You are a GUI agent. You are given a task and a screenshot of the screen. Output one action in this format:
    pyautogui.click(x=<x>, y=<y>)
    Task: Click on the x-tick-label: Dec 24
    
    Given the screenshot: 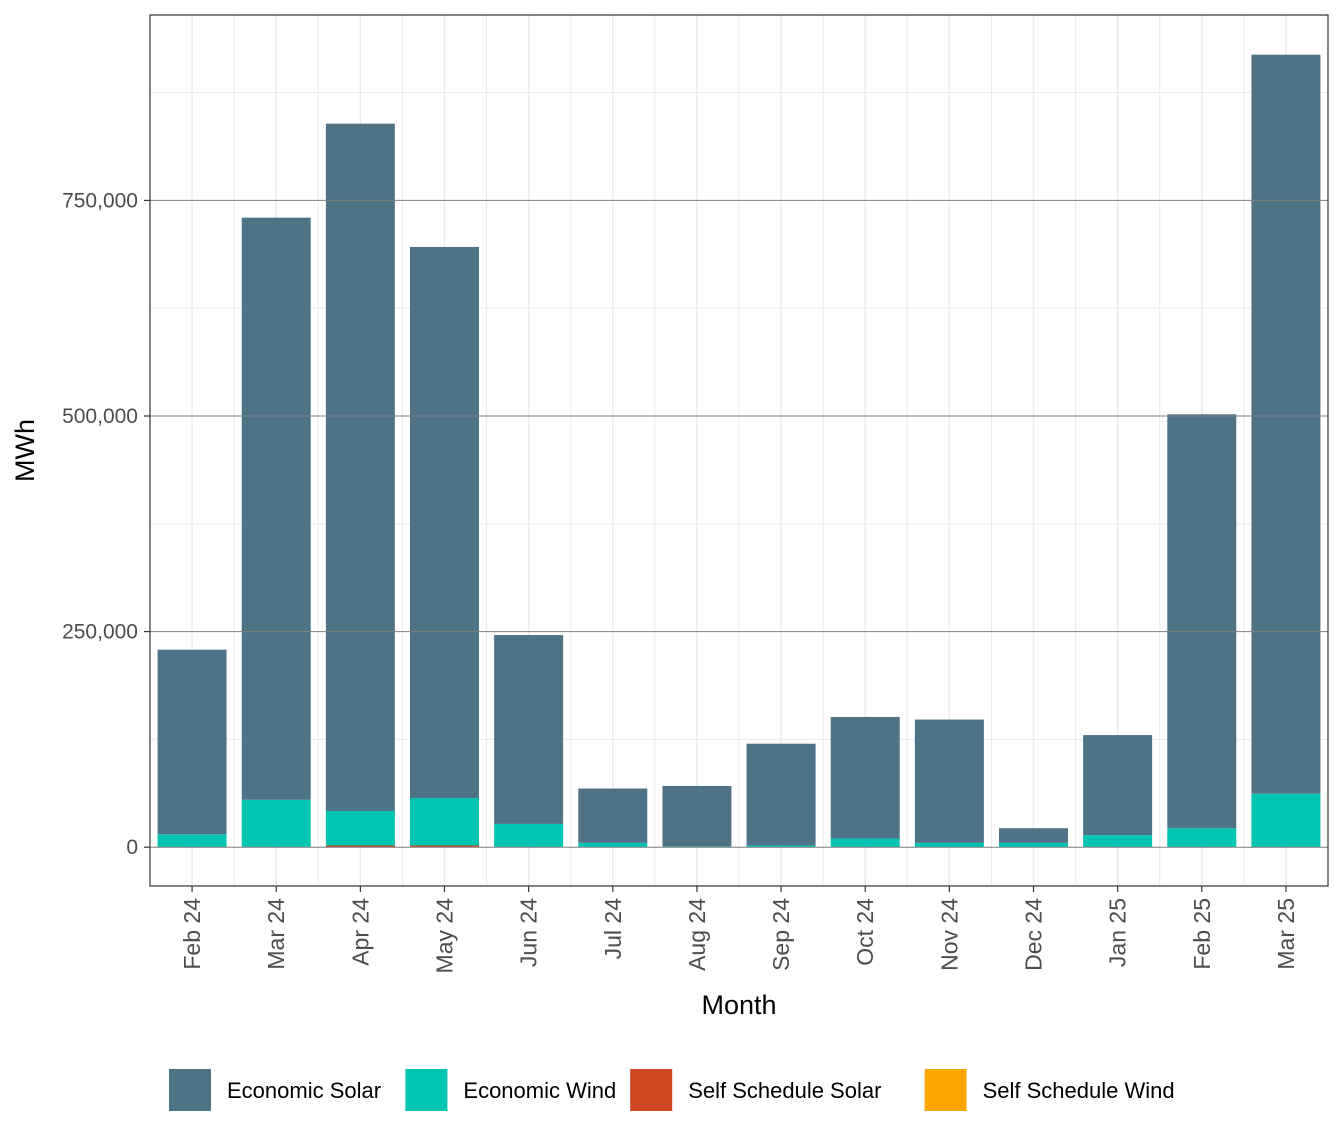 What is the action you would take?
    pyautogui.click(x=1034, y=934)
    